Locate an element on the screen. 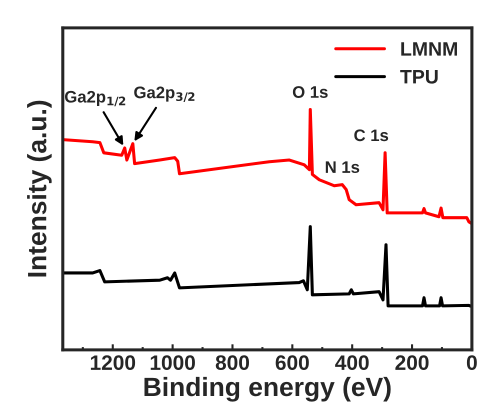 The height and width of the screenshot is (416, 483). annotation: Ga2p$_{3/2}$ is located at coordinates (164, 94).